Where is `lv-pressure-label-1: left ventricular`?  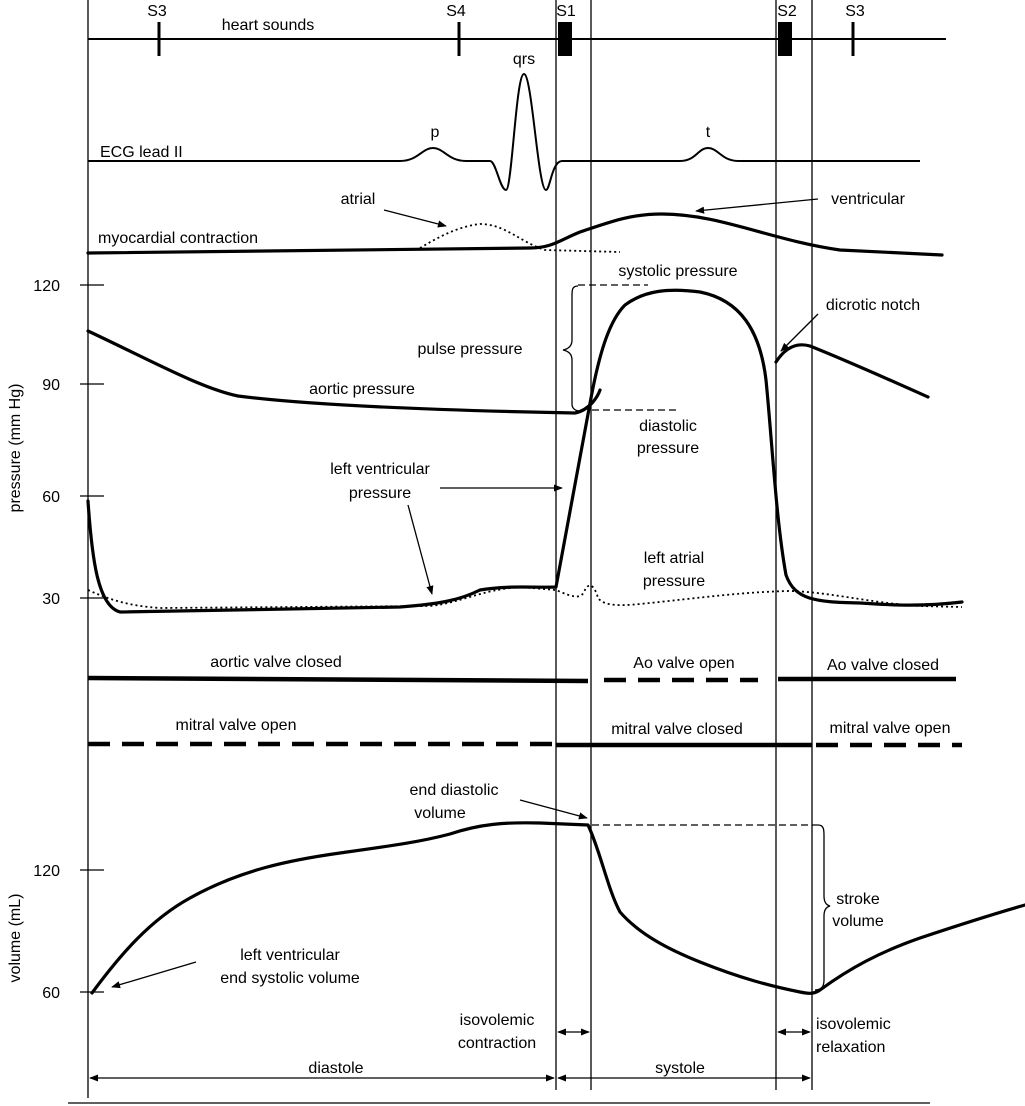
lv-pressure-label-1: left ventricular is located at coordinates (380, 469).